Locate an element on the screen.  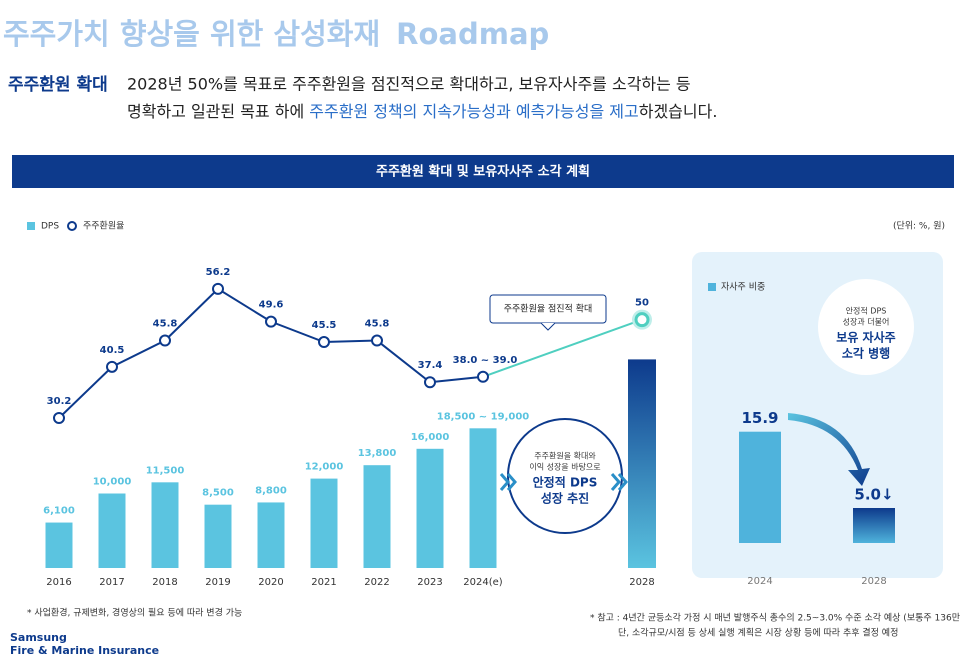
callout-circle is located at coordinates (866, 327).